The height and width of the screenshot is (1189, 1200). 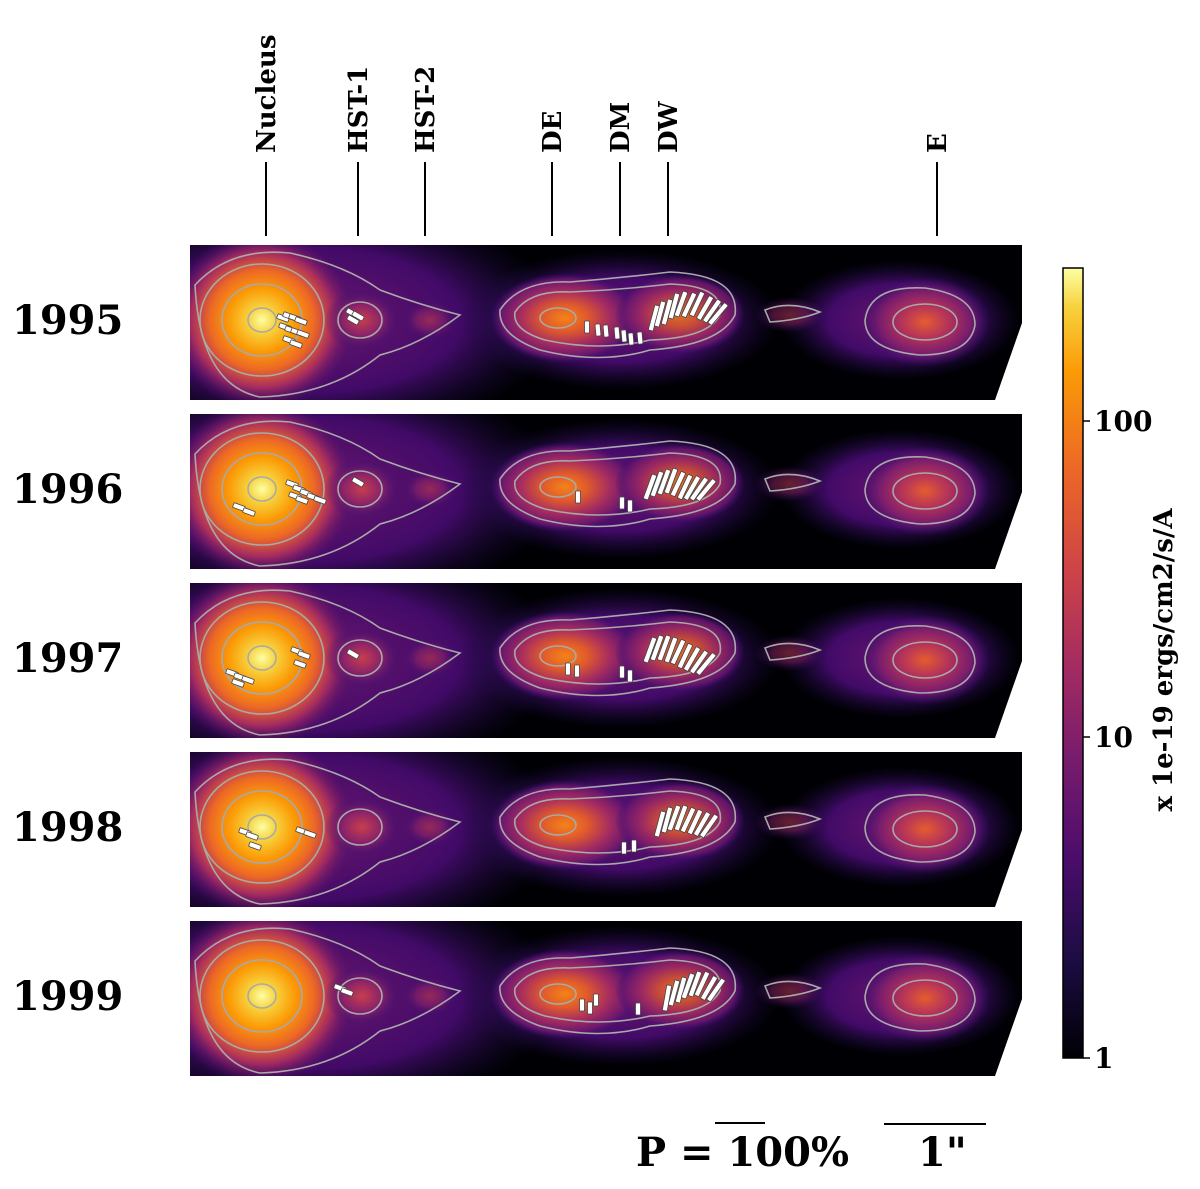 I want to click on feature-label-dw: DW, so click(x=669, y=126).